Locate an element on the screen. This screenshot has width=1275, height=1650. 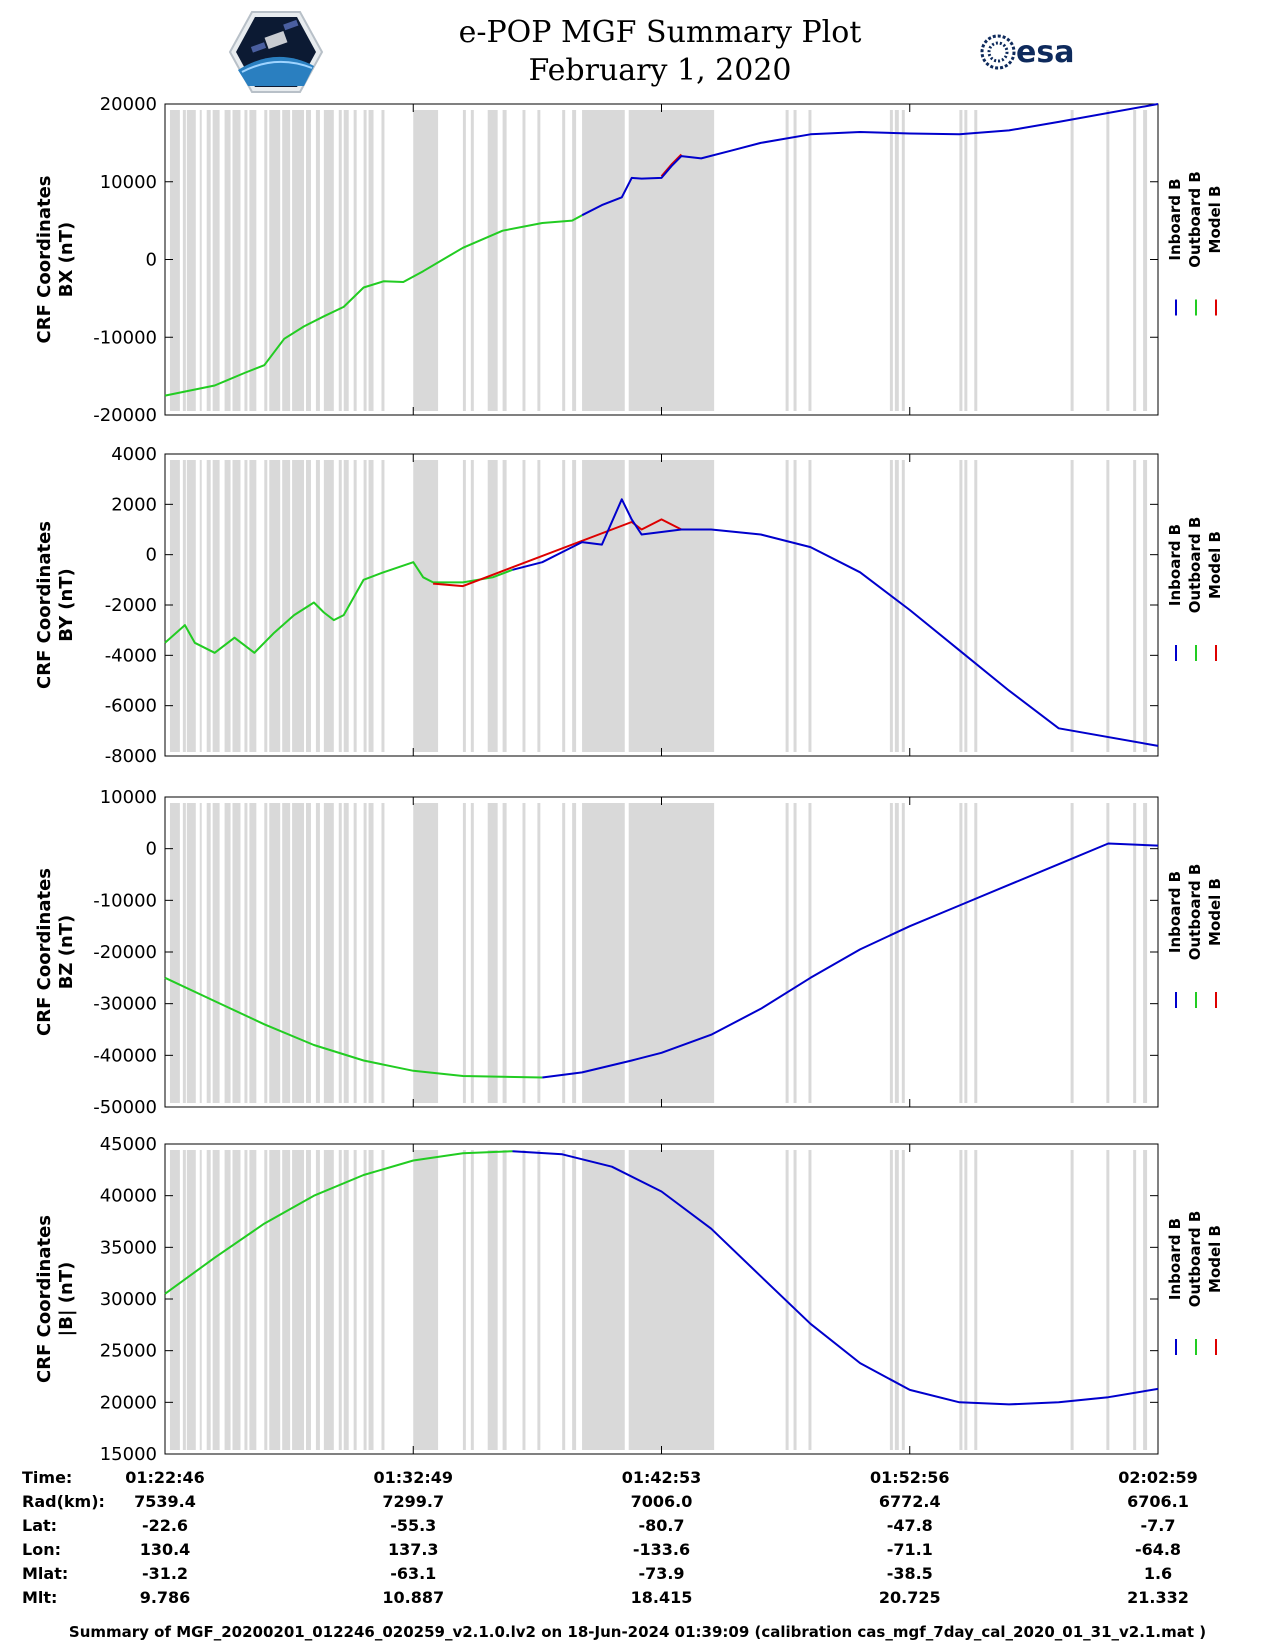
row-label: Mlt: is located at coordinates (40, 1597).